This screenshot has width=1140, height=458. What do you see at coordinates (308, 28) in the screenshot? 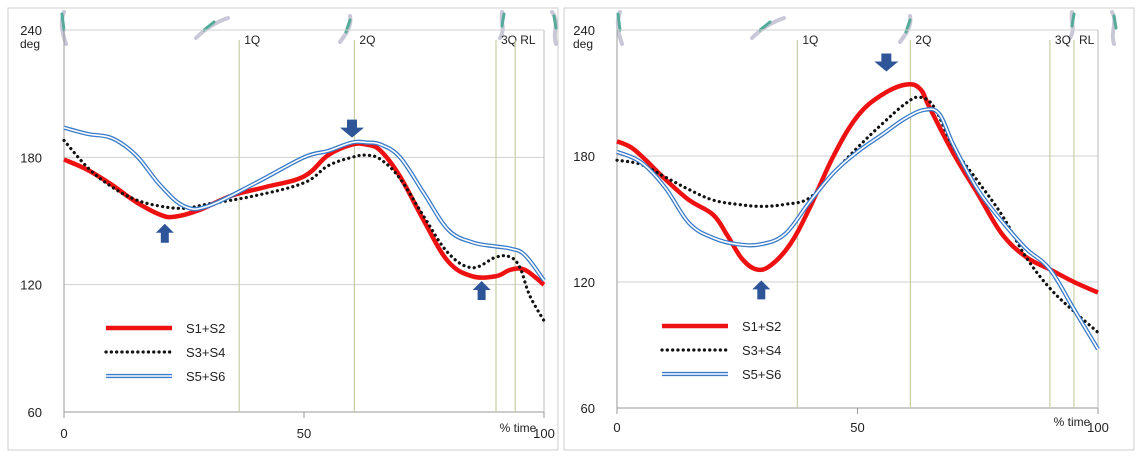
I see `posture-icons` at bounding box center [308, 28].